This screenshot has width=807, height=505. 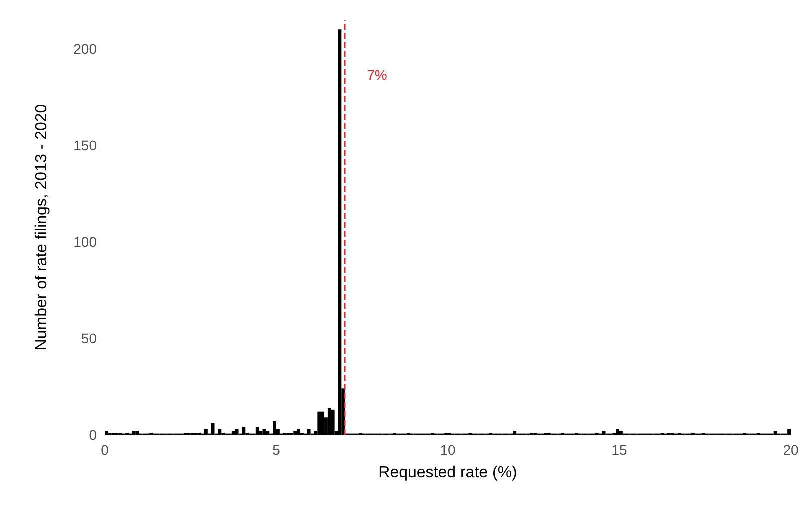 What do you see at coordinates (448, 450) in the screenshot?
I see `x-tick-label: 10` at bounding box center [448, 450].